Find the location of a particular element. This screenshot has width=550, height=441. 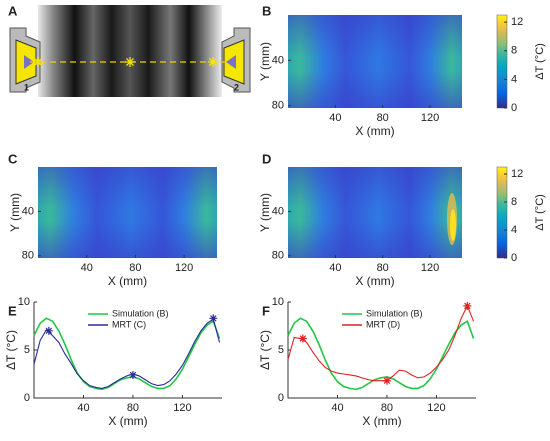

transducer-label: 1 is located at coordinates (26, 87).